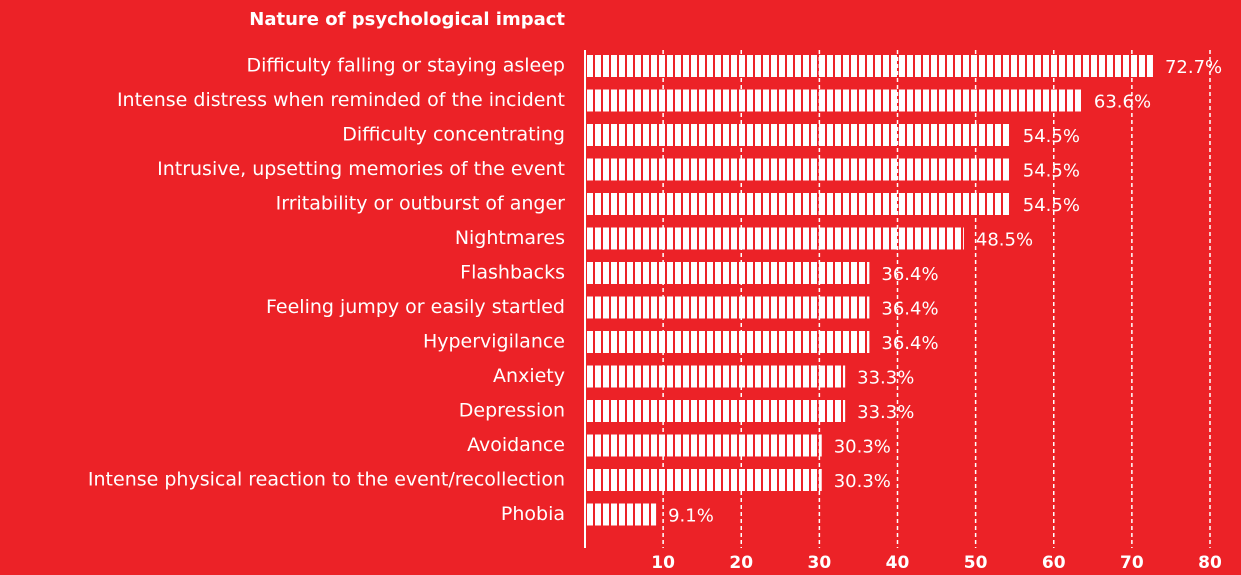 The height and width of the screenshot is (575, 1241). Describe the element at coordinates (741, 563) in the screenshot. I see `x-tick-label: 20` at that location.